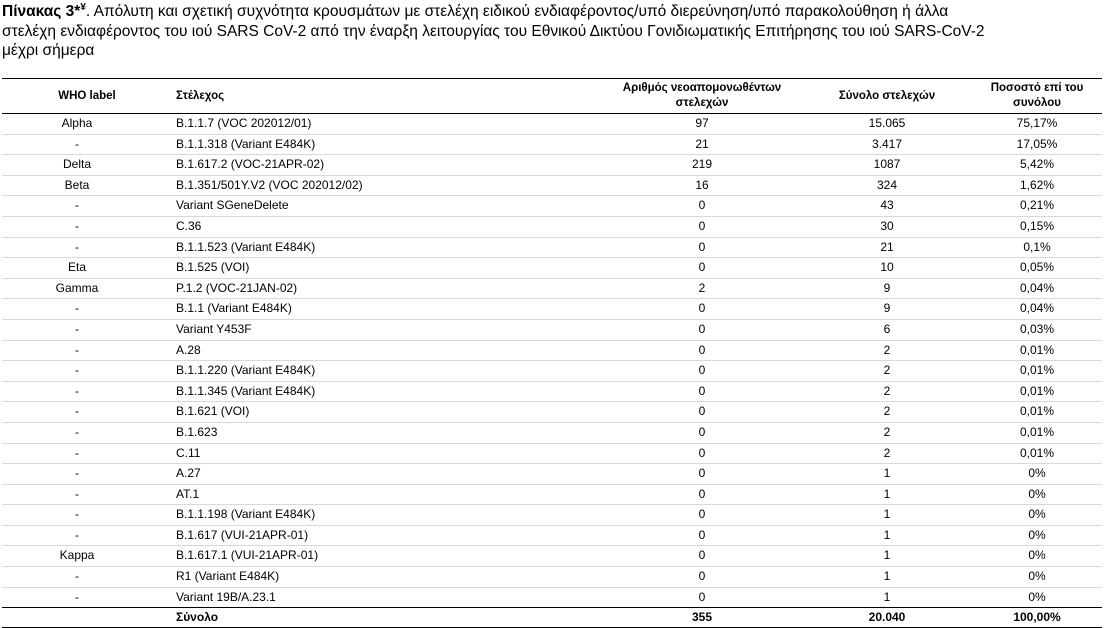 Image resolution: width=1116 pixels, height=628 pixels. Describe the element at coordinates (87, 556) in the screenshot. I see `who-label-cell: Kappa` at that location.